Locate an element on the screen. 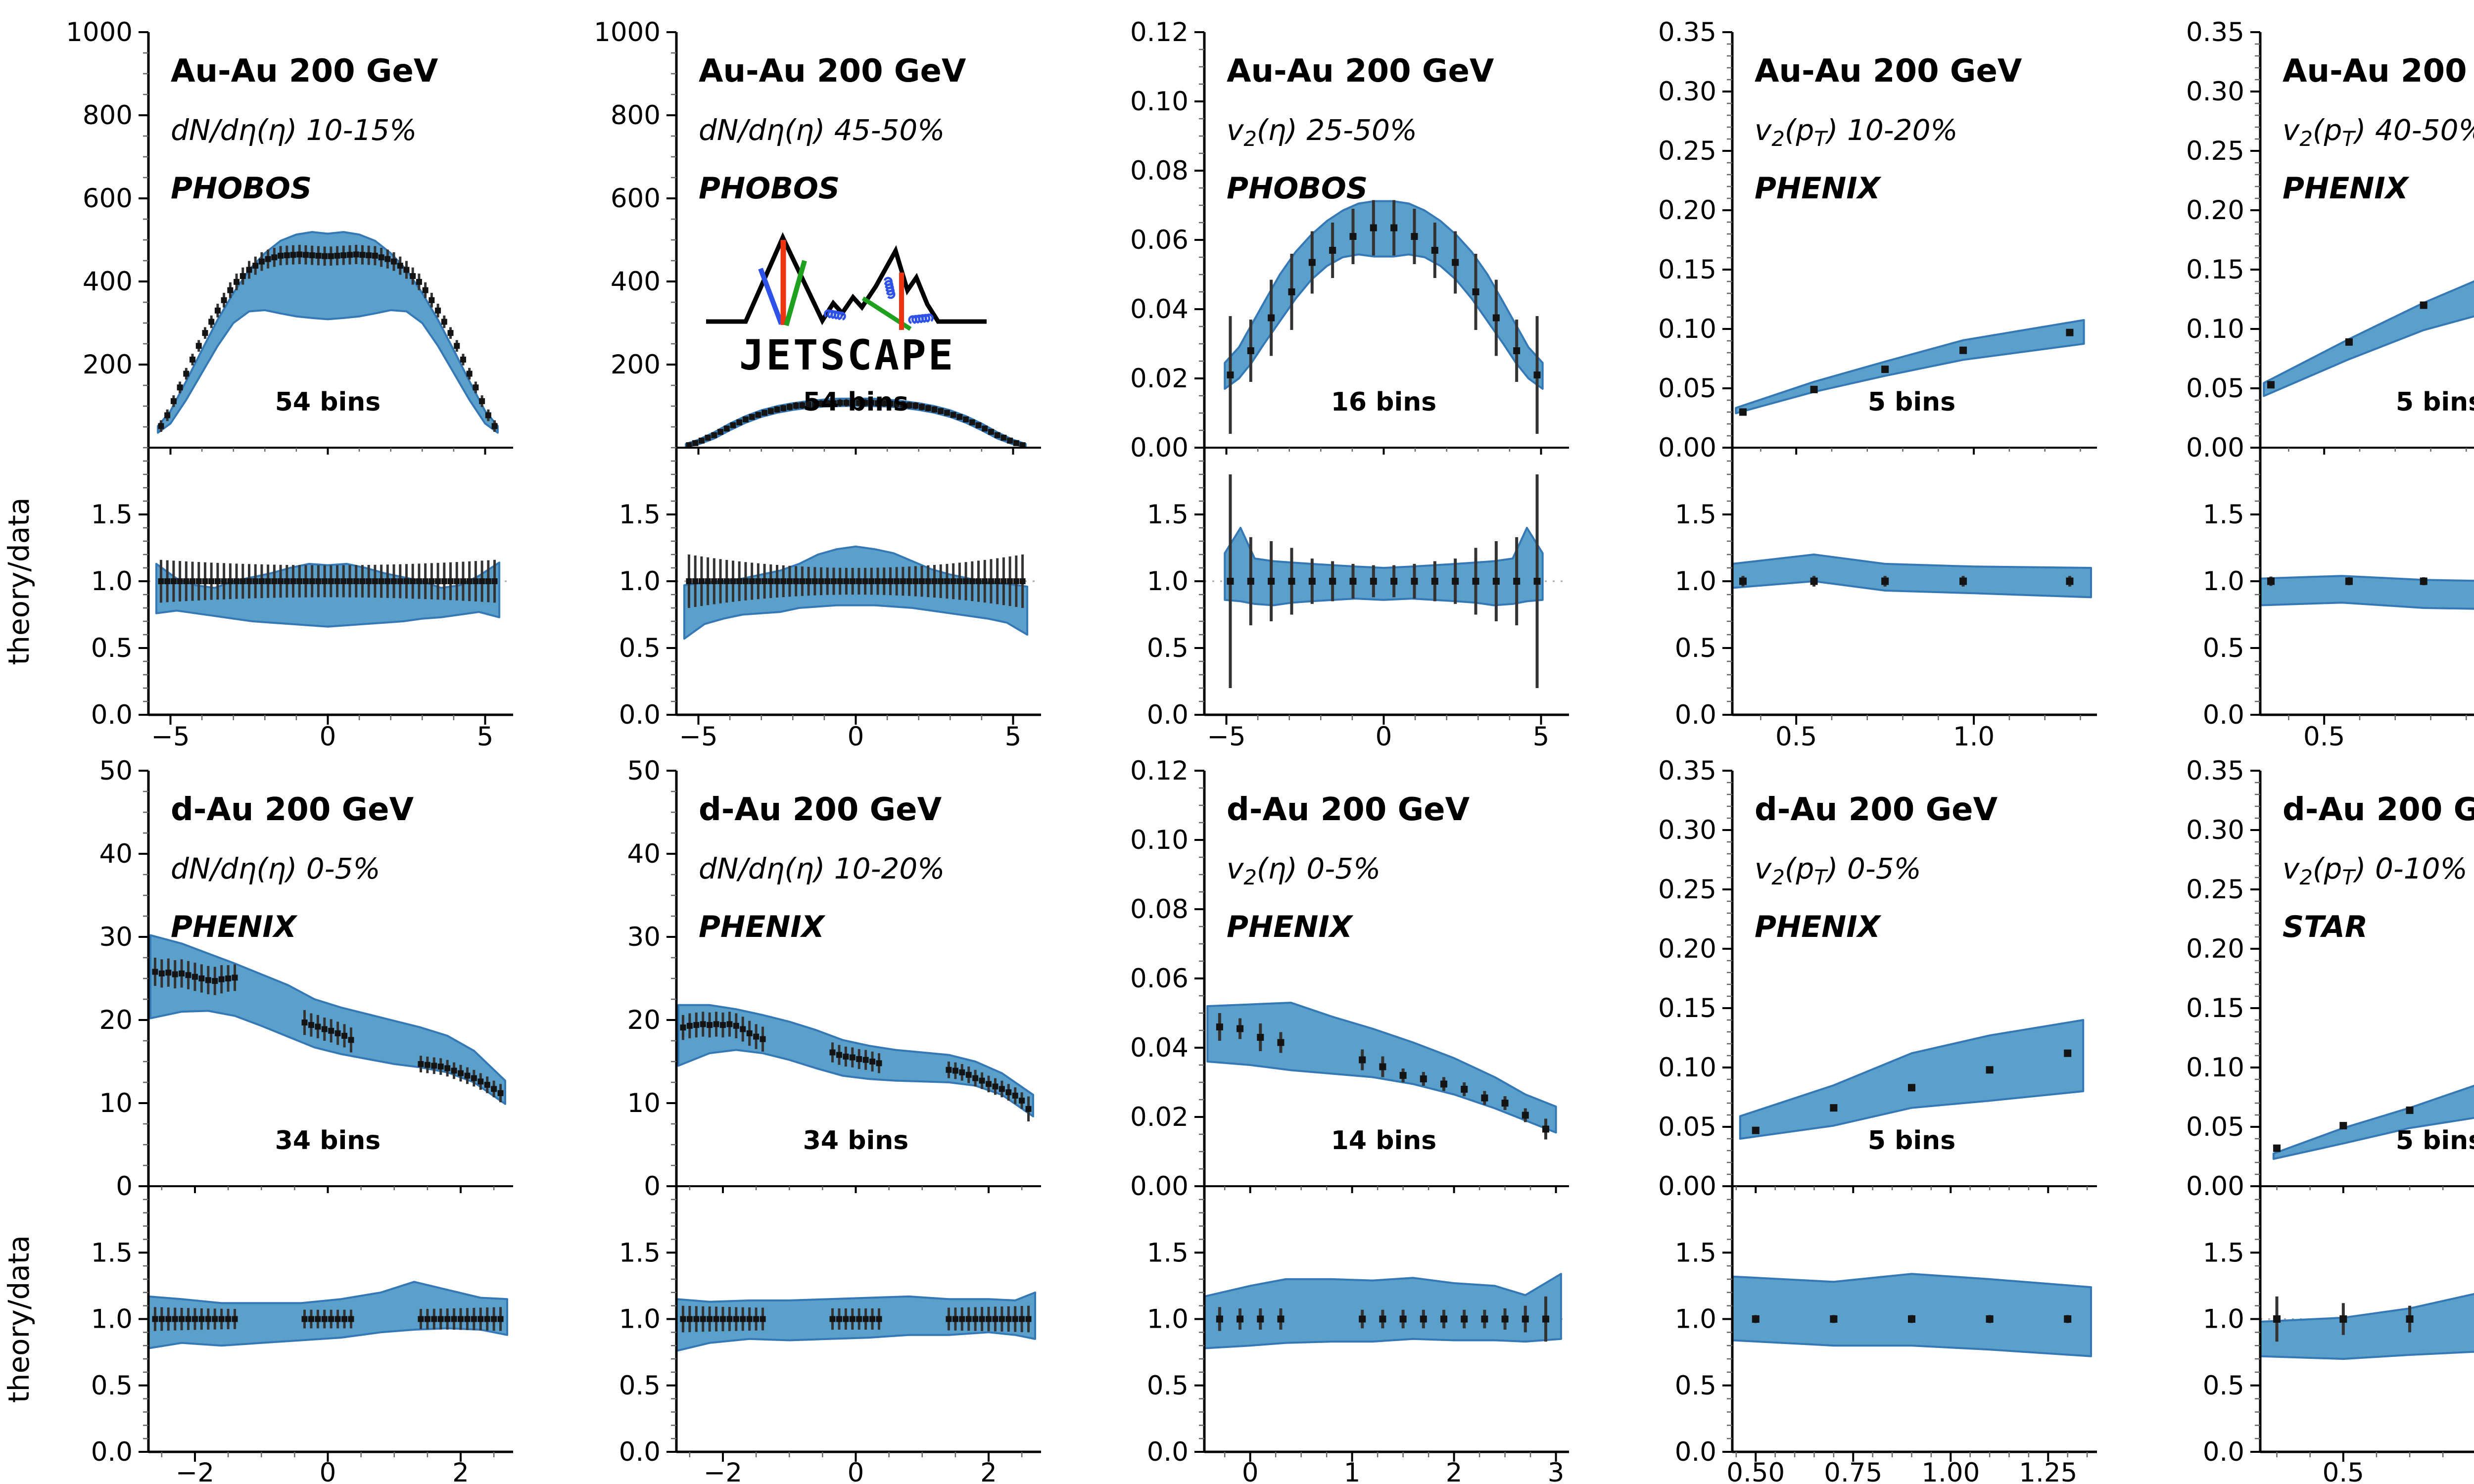  panel-title: d-Au 200 GeV is located at coordinates (293, 809).